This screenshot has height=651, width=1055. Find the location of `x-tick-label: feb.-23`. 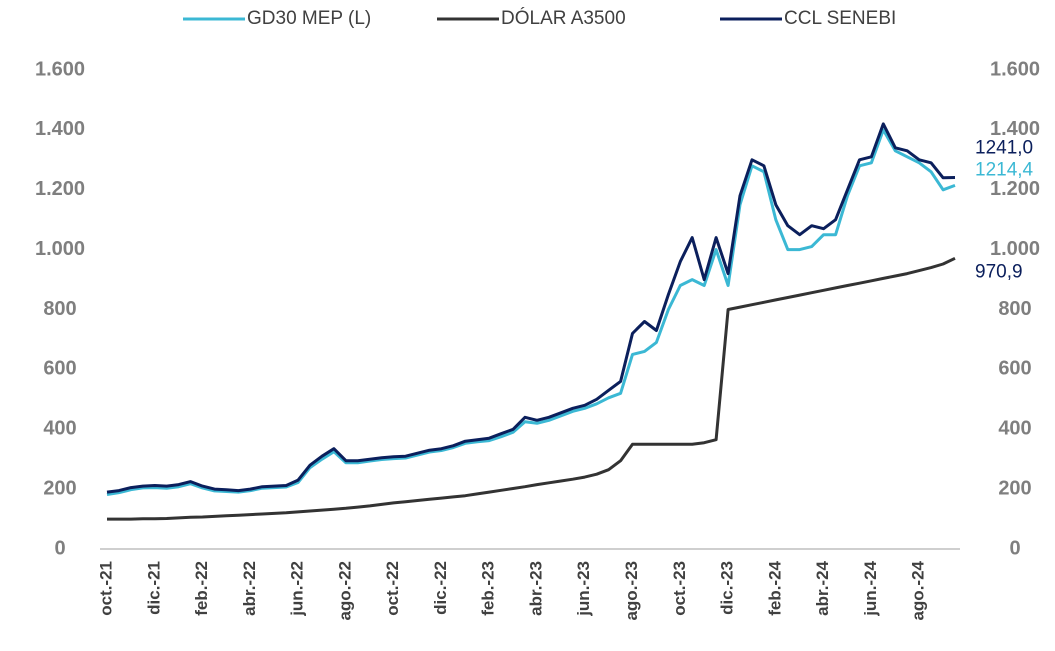

x-tick-label: feb.-23 is located at coordinates (488, 588).